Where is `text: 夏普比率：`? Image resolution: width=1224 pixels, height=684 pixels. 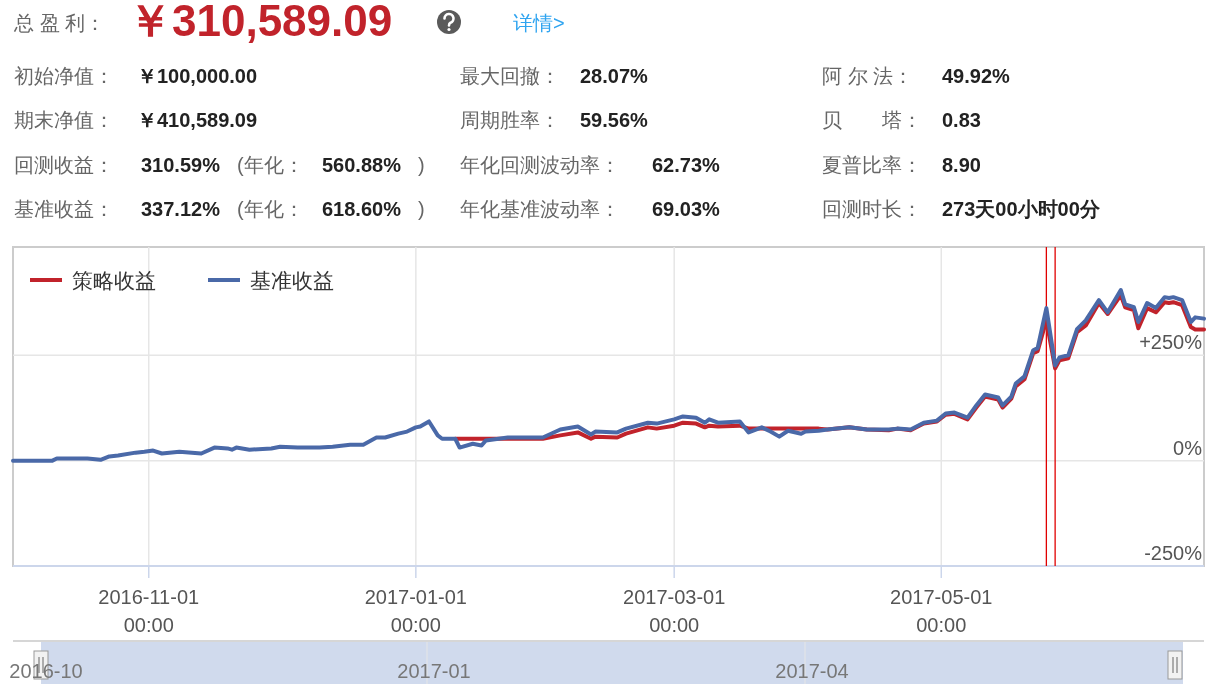 text: 夏普比率： is located at coordinates (872, 165).